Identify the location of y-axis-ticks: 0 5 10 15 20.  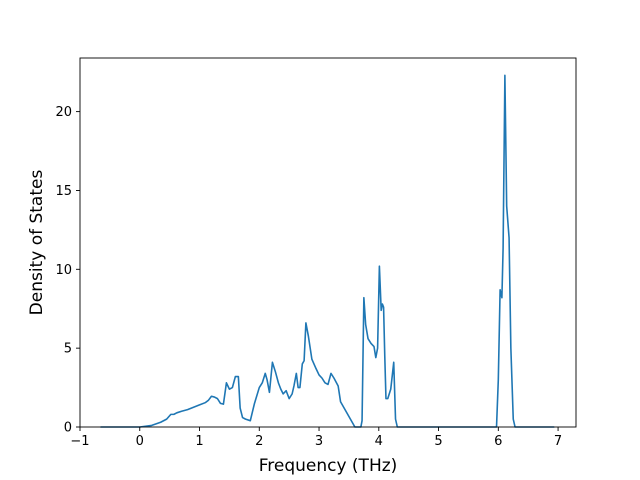
(67, 270).